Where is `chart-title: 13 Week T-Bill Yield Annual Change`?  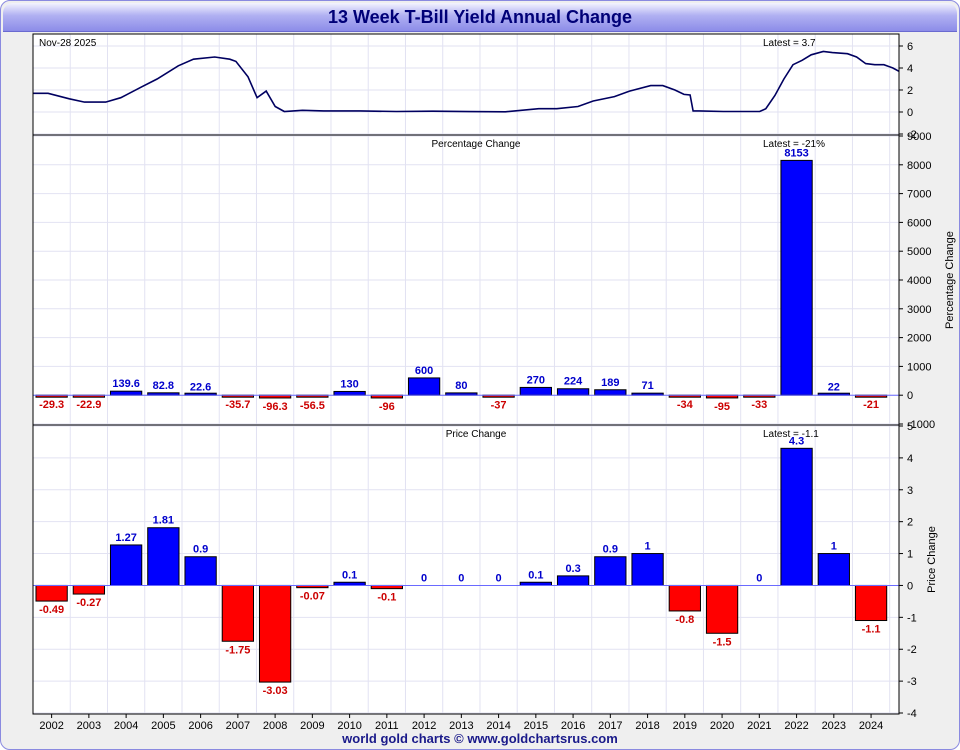
chart-title: 13 Week T-Bill Yield Annual Change is located at coordinates (480, 17).